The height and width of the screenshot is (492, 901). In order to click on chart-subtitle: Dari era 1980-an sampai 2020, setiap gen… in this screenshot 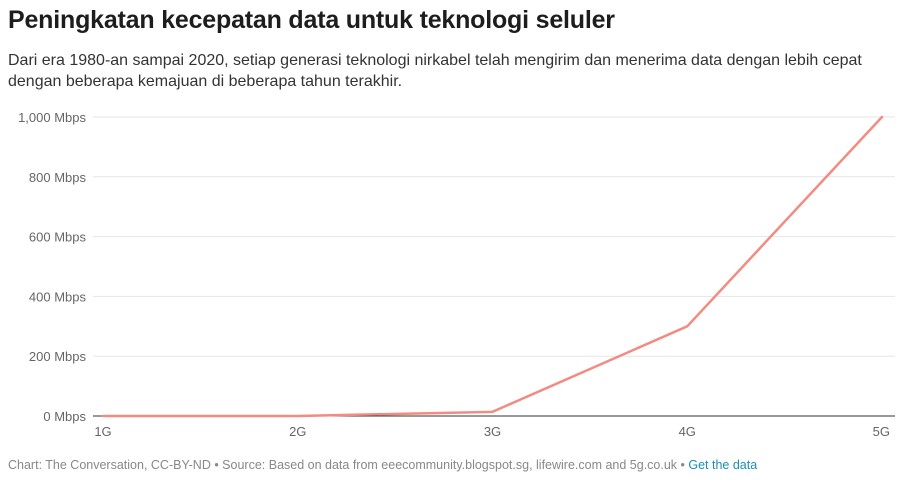, I will do `click(435, 71)`.